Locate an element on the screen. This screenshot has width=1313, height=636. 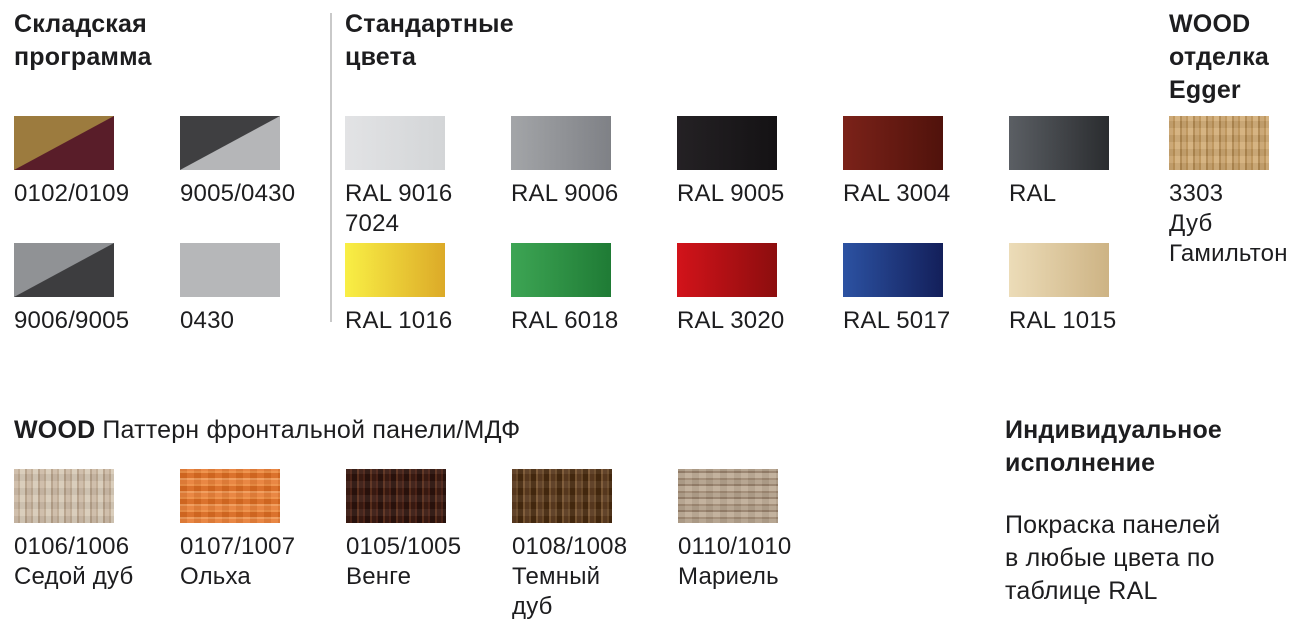
swatch-code: 3303 is located at coordinates (1196, 193).